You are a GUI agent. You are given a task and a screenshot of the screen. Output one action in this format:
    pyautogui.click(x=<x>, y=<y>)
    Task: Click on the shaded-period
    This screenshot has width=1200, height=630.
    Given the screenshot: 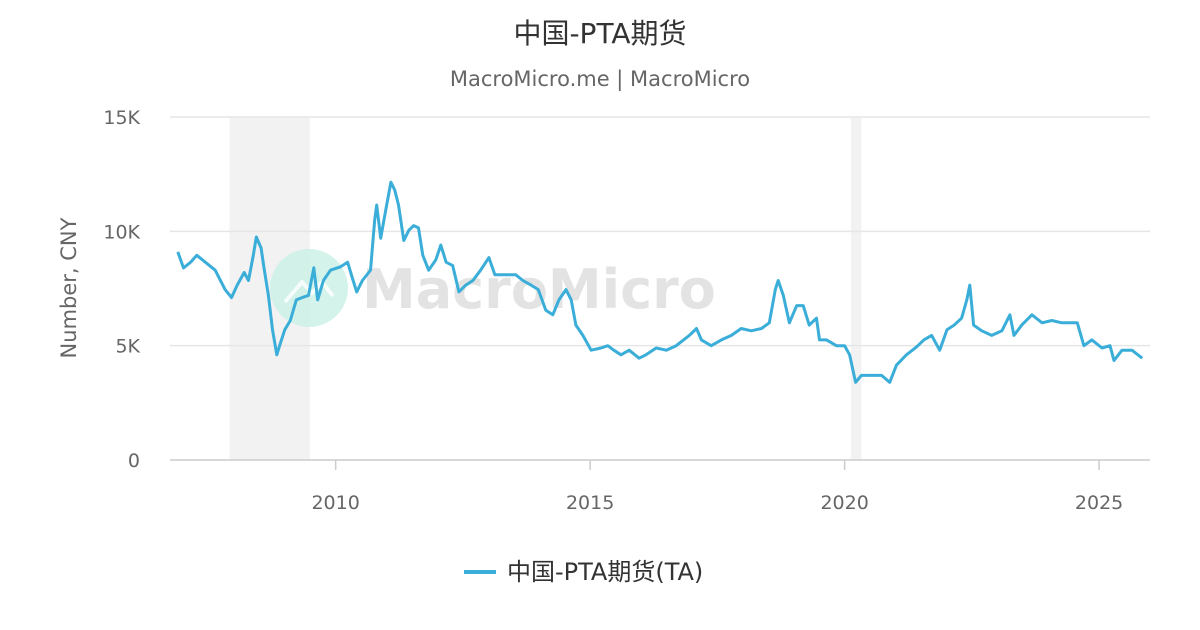 What is the action you would take?
    pyautogui.click(x=856, y=288)
    